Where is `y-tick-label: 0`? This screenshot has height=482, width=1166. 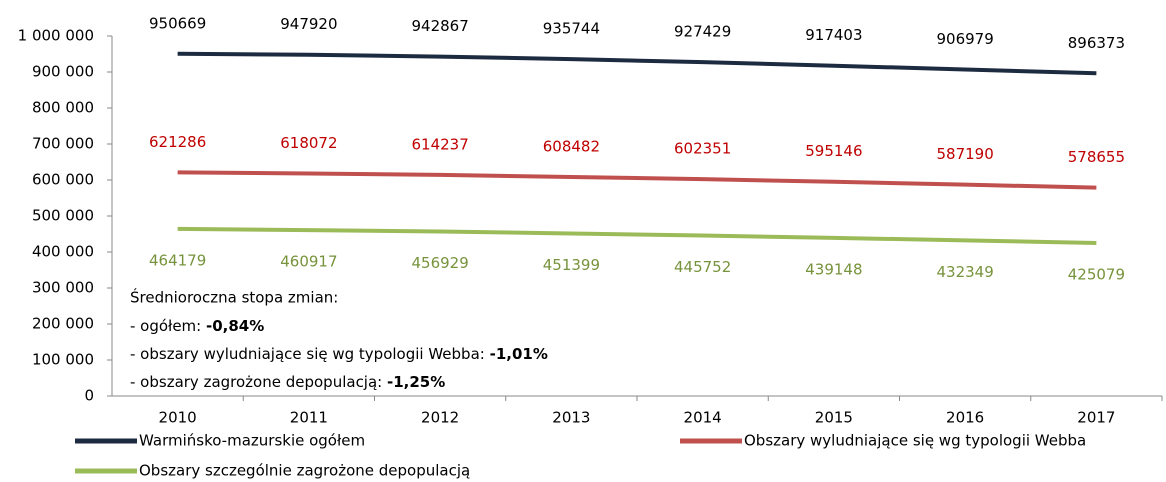
y-tick-label: 0 is located at coordinates (89, 396).